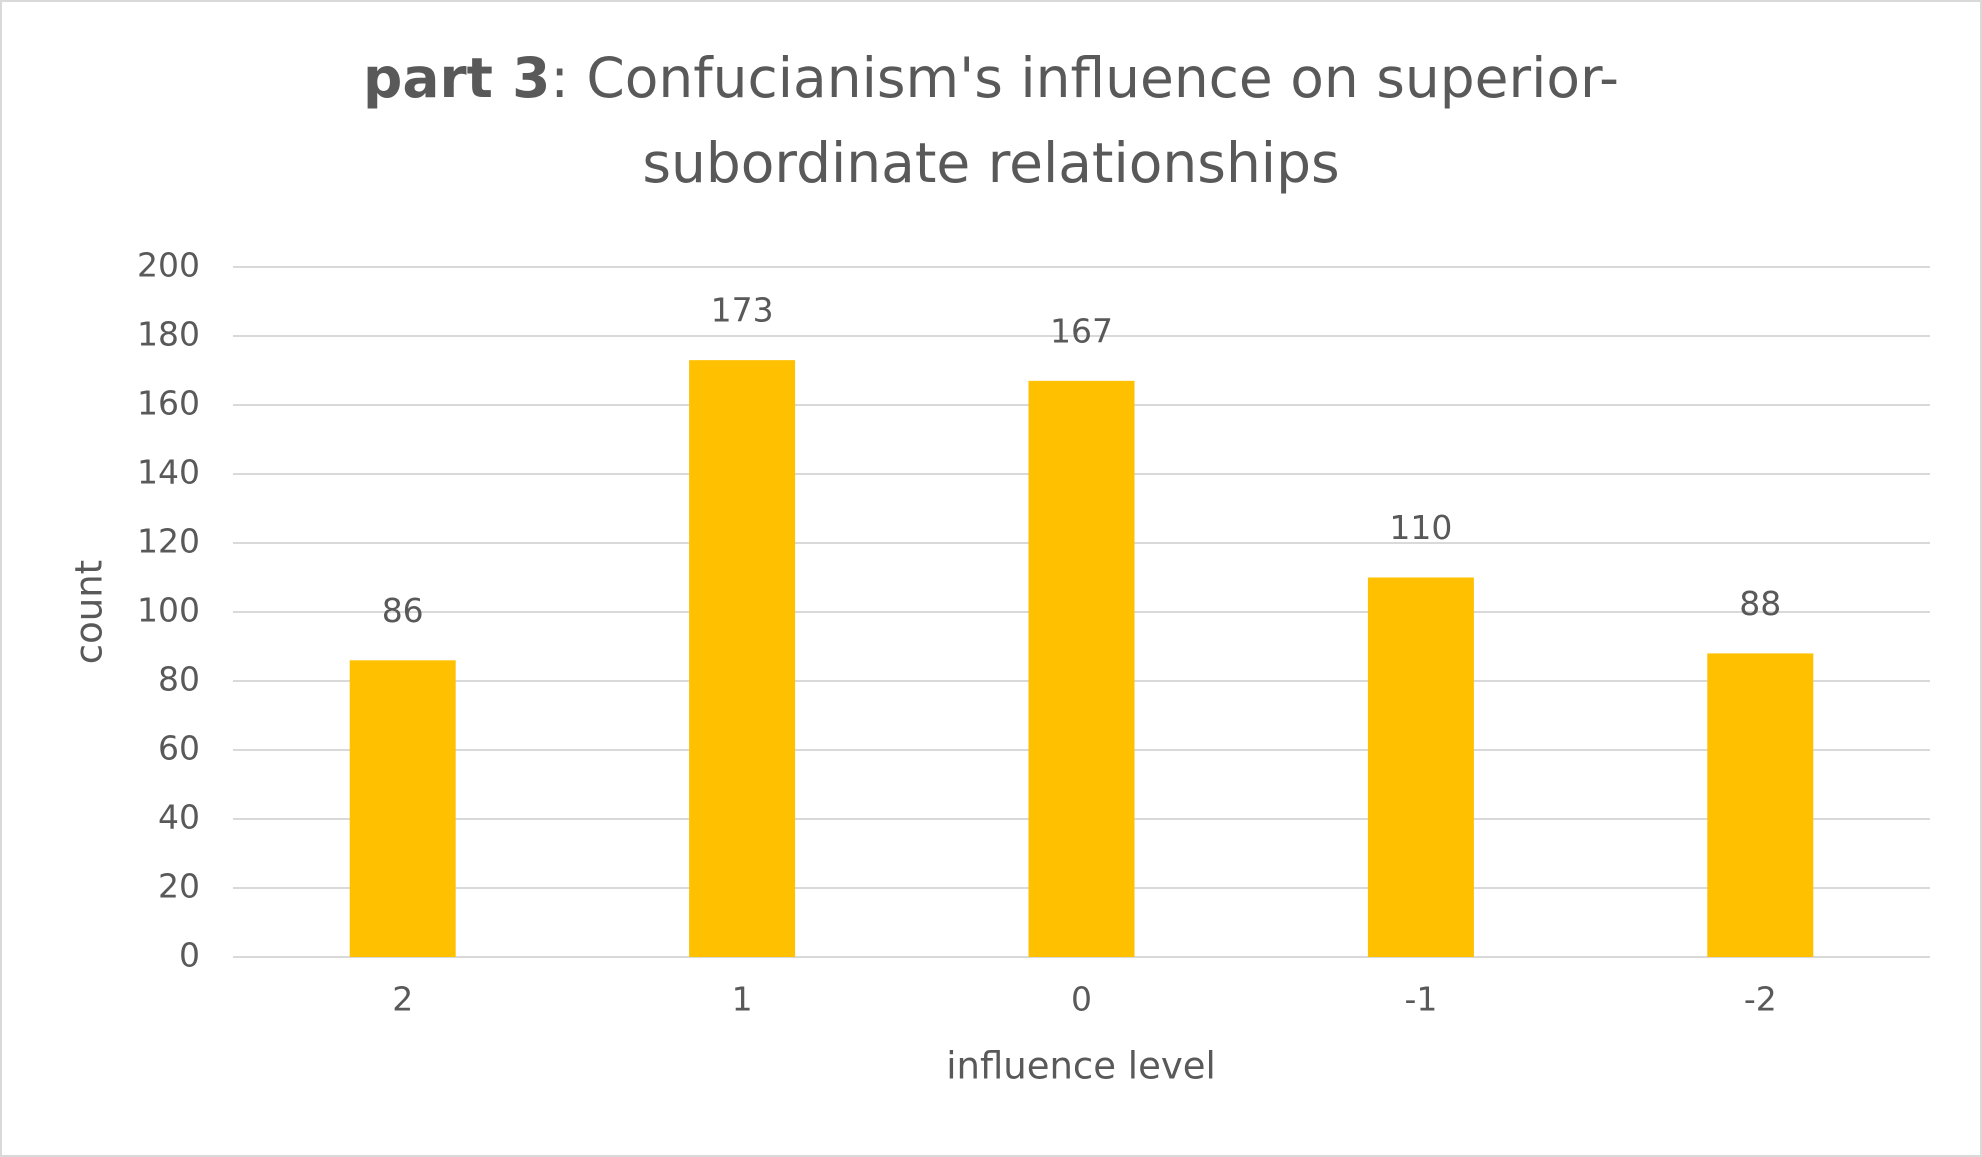 Image resolution: width=1982 pixels, height=1157 pixels. What do you see at coordinates (1420, 527) in the screenshot?
I see `data-label: 110` at bounding box center [1420, 527].